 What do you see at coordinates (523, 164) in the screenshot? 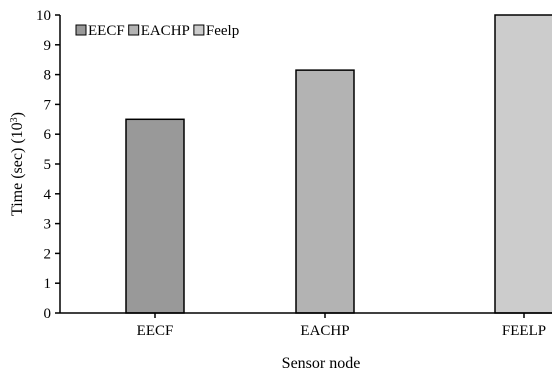
I see `bar-feelp` at bounding box center [523, 164].